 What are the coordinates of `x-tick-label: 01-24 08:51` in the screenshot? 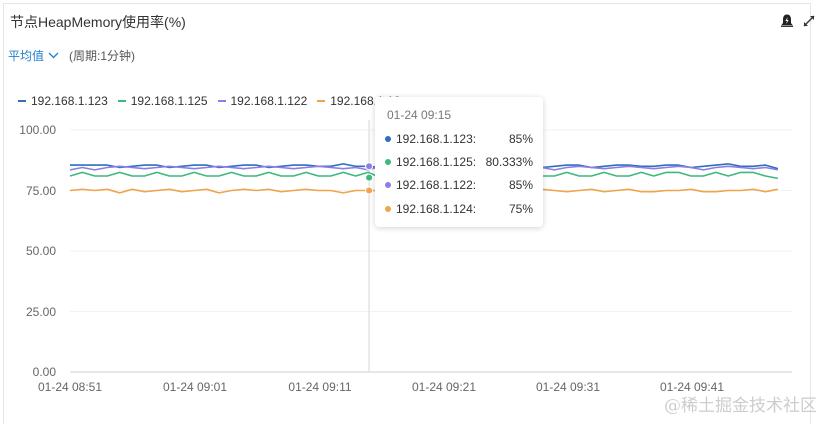 It's located at (70, 387).